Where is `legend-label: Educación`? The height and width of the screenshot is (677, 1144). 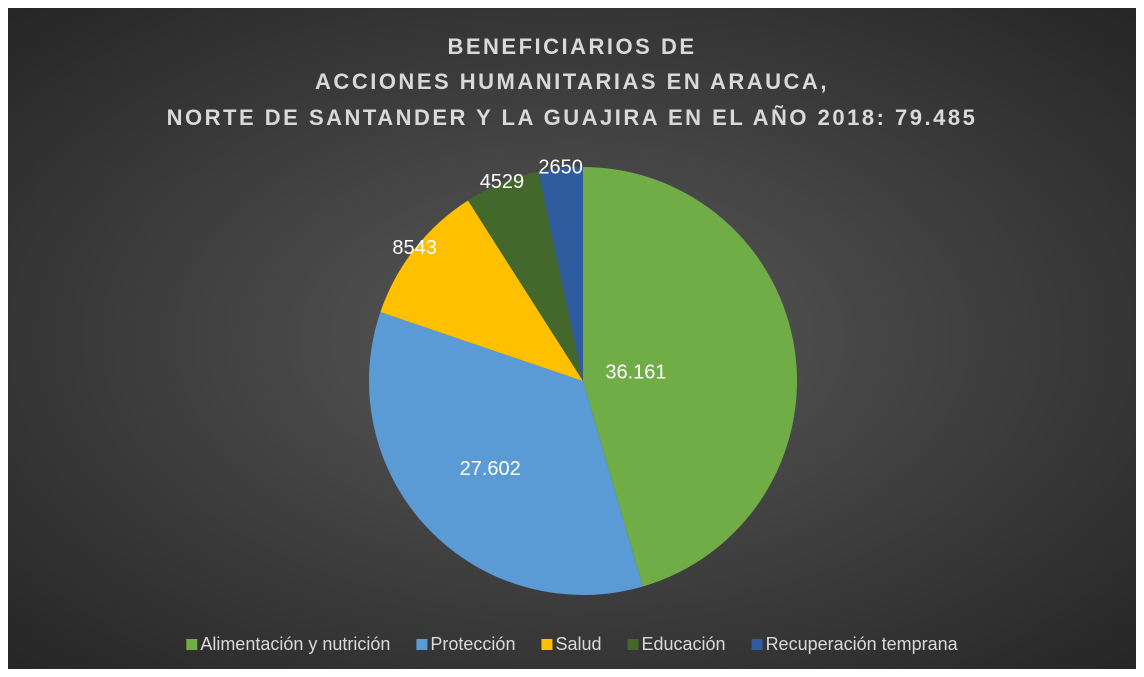
legend-label: Educación is located at coordinates (684, 644).